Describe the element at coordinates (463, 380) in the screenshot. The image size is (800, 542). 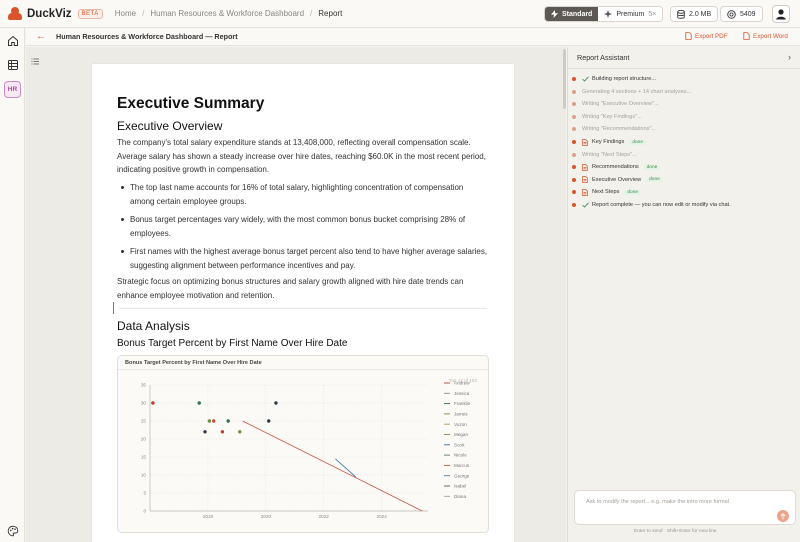
I see `legend-count-label: Top 12 of 103` at that location.